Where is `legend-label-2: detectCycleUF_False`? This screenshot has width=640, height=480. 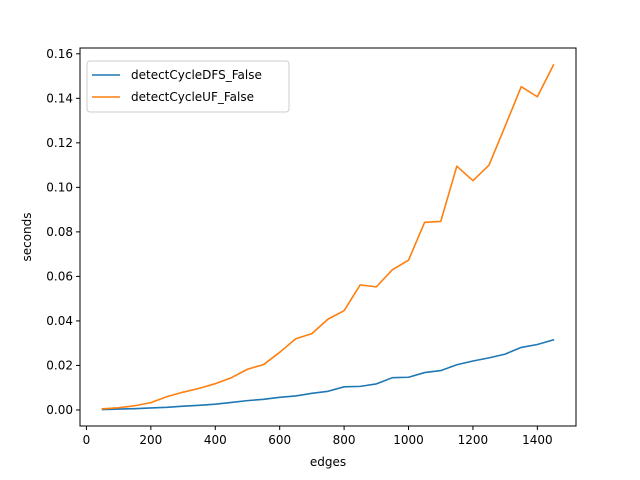
legend-label-2: detectCycleUF_False is located at coordinates (192, 97).